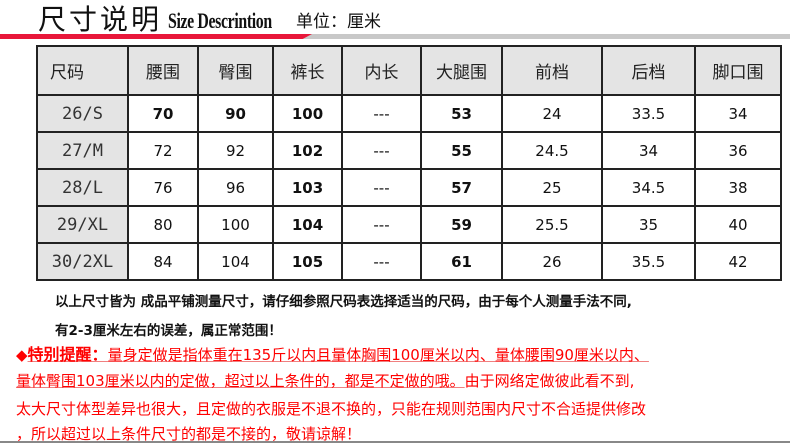 The width and height of the screenshot is (790, 446). I want to click on table-cell: 33.5, so click(648, 113).